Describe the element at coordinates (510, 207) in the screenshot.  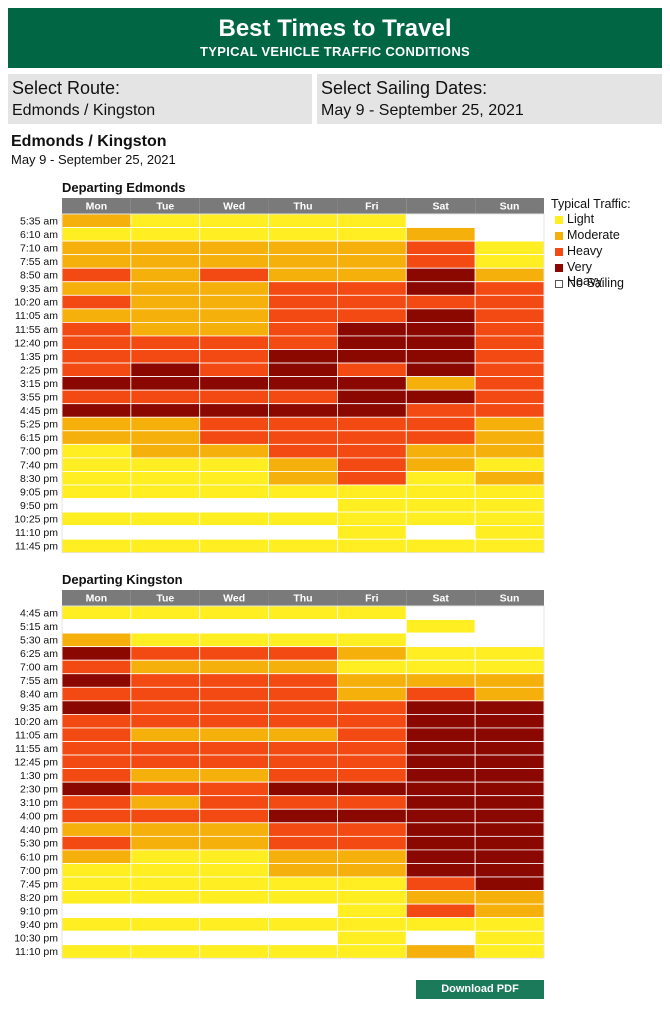
I see `edmonds-col-header-sun: Sun` at that location.